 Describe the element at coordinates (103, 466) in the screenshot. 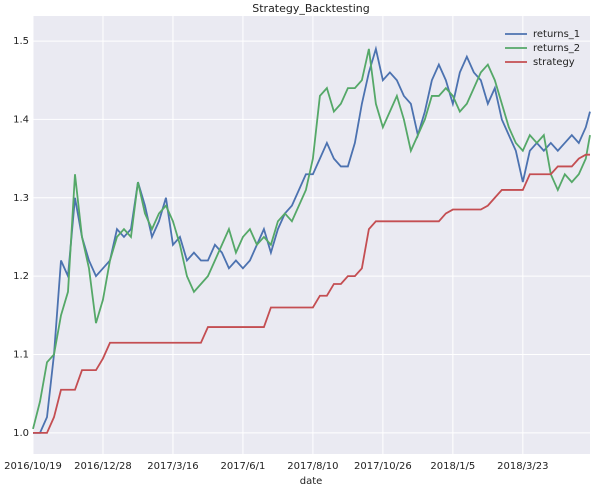

I see `x-tick-label: 2016/12/28` at that location.